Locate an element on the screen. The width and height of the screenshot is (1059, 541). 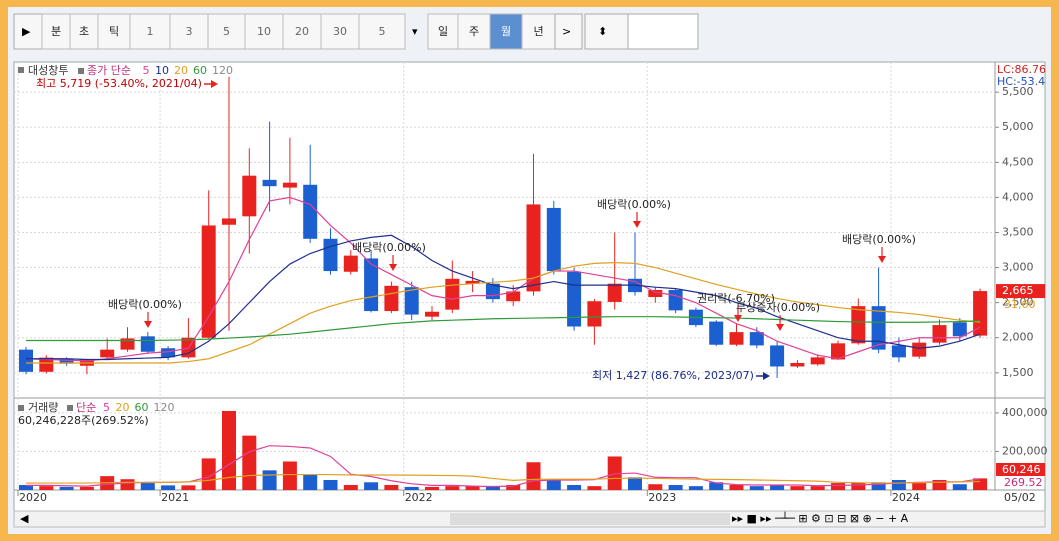
toolbar-label: 3 is located at coordinates (189, 31).